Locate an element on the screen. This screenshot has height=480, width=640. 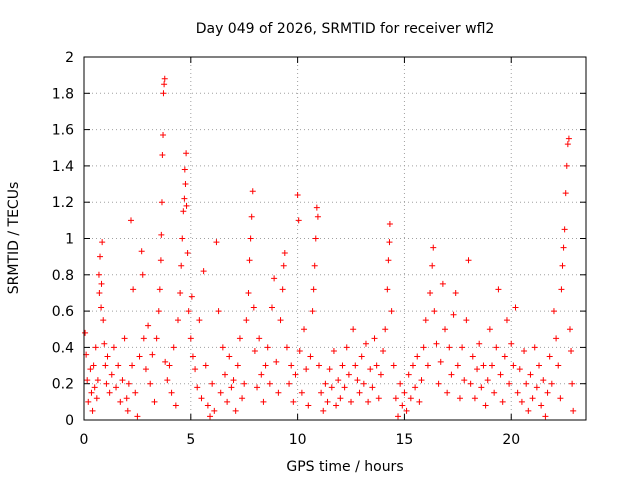
y-tick-label: 1.8 is located at coordinates (63, 94).